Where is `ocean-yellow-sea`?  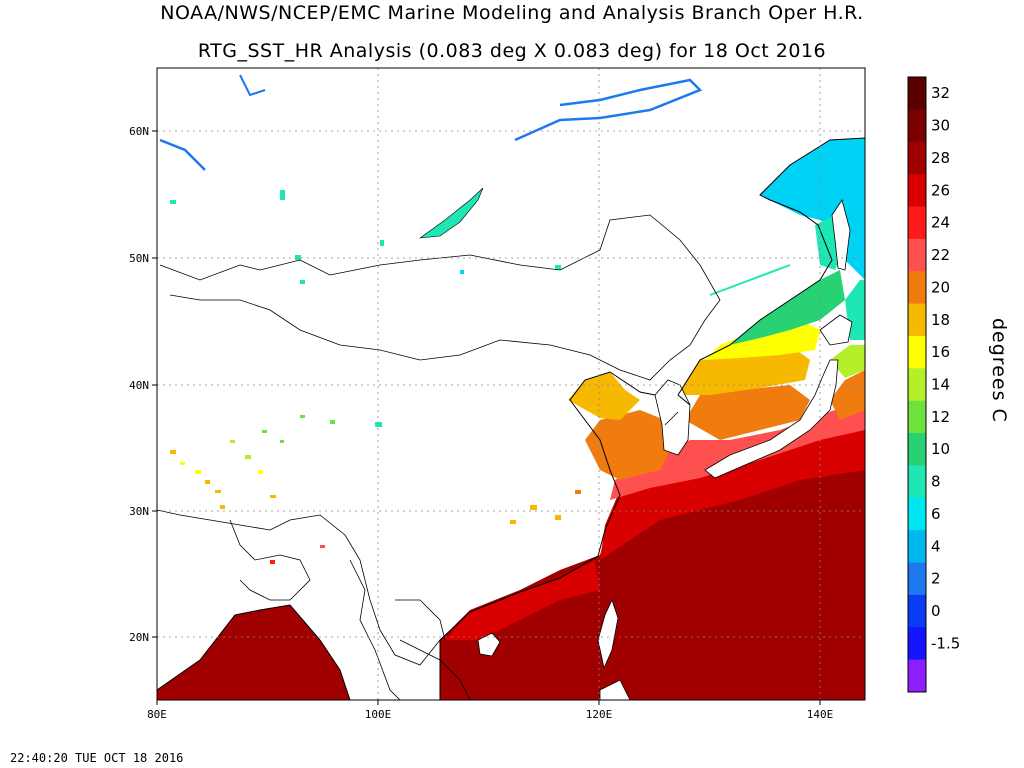 ocean-yellow-sea is located at coordinates (627, 445).